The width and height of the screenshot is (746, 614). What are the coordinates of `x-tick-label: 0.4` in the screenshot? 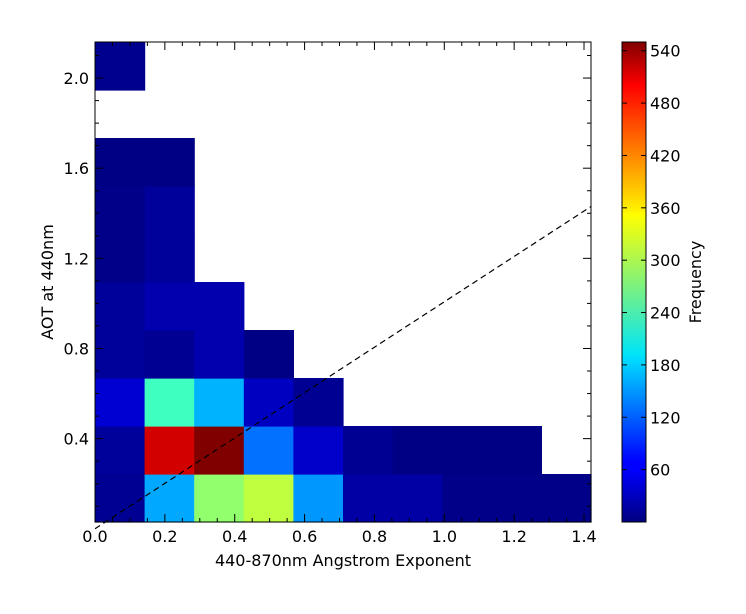 It's located at (234, 536).